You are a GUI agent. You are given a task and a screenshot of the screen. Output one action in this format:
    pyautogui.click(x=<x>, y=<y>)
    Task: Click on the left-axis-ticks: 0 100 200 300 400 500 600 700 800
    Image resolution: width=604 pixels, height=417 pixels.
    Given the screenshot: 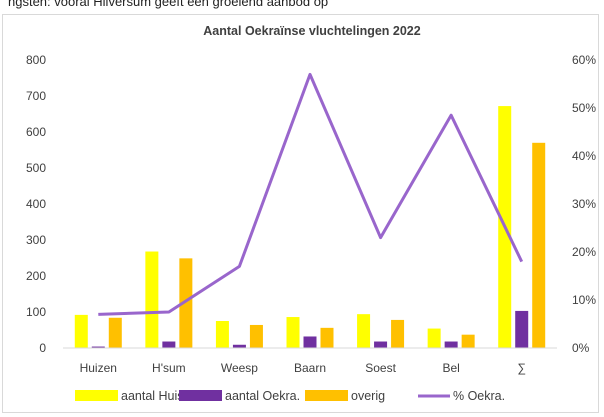 What is the action you would take?
    pyautogui.click(x=36, y=204)
    